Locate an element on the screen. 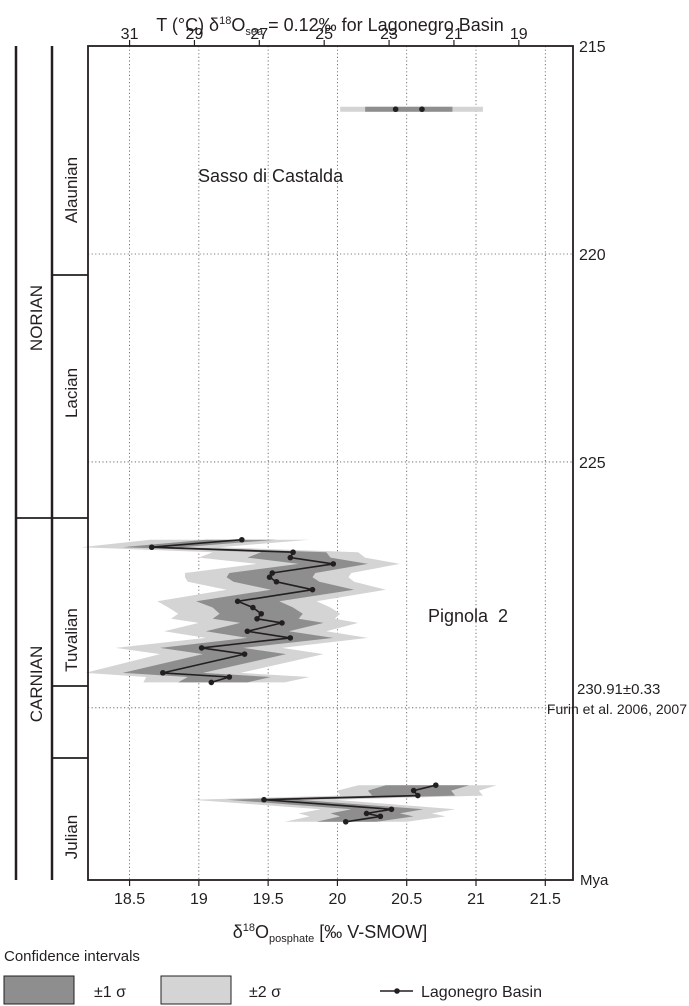  bottom-tick-label: 21.5 is located at coordinates (545, 899).